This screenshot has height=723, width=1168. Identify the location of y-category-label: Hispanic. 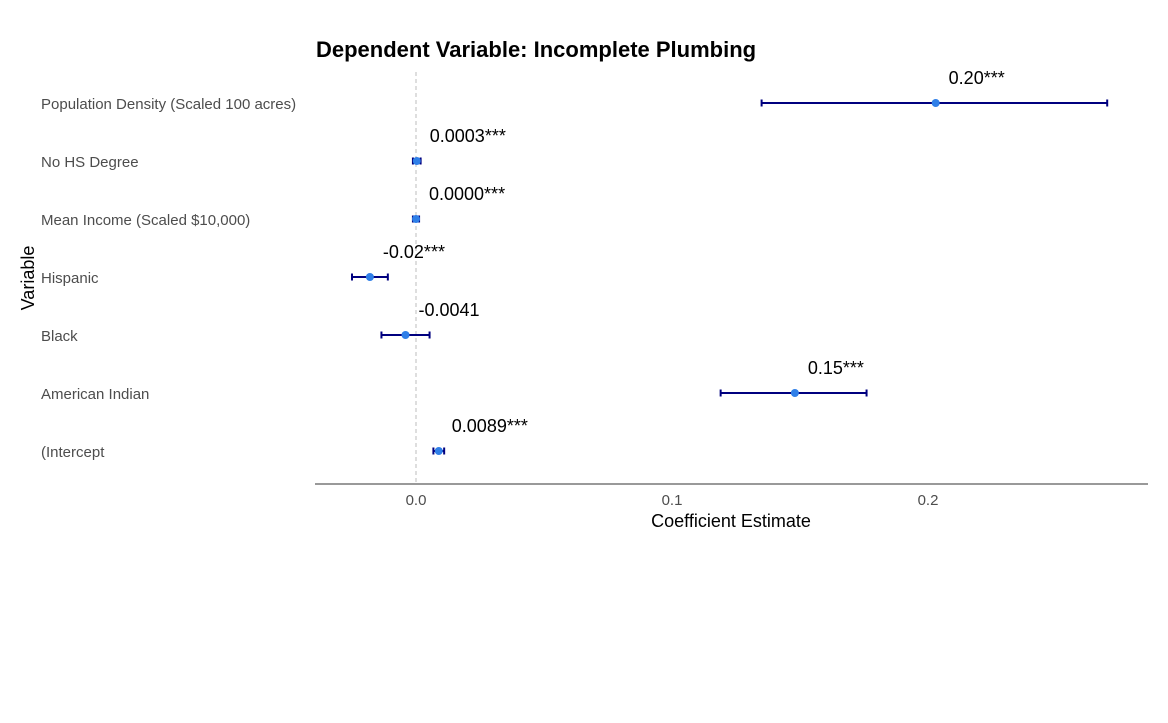
(70, 278).